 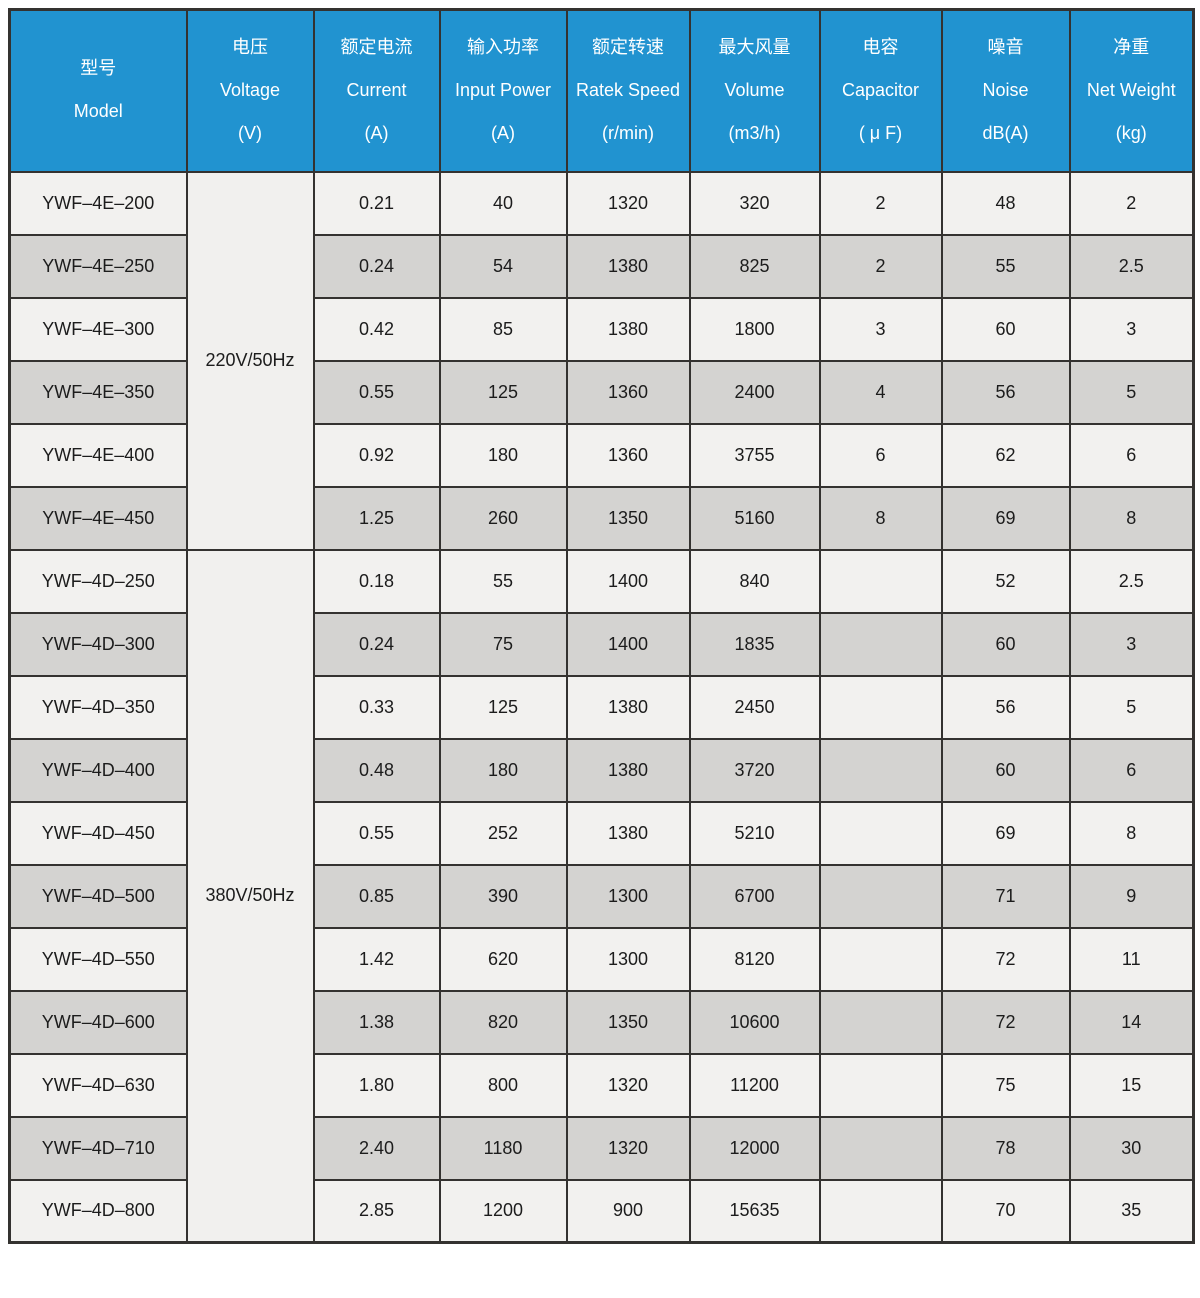 What do you see at coordinates (98, 770) in the screenshot?
I see `cell-model: YWF–4D–400` at bounding box center [98, 770].